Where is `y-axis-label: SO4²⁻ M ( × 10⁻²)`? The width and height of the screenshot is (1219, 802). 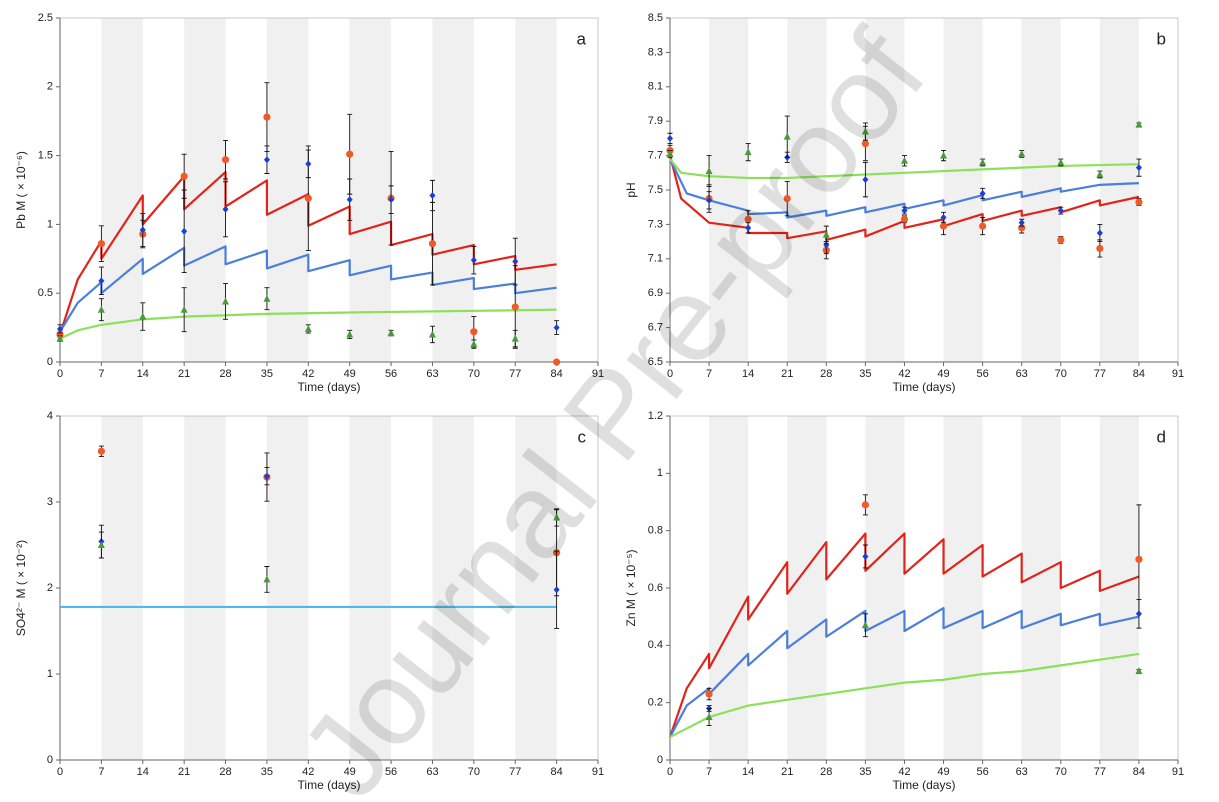
y-axis-label: SO4²⁻ M ( × 10⁻²) is located at coordinates (21, 588).